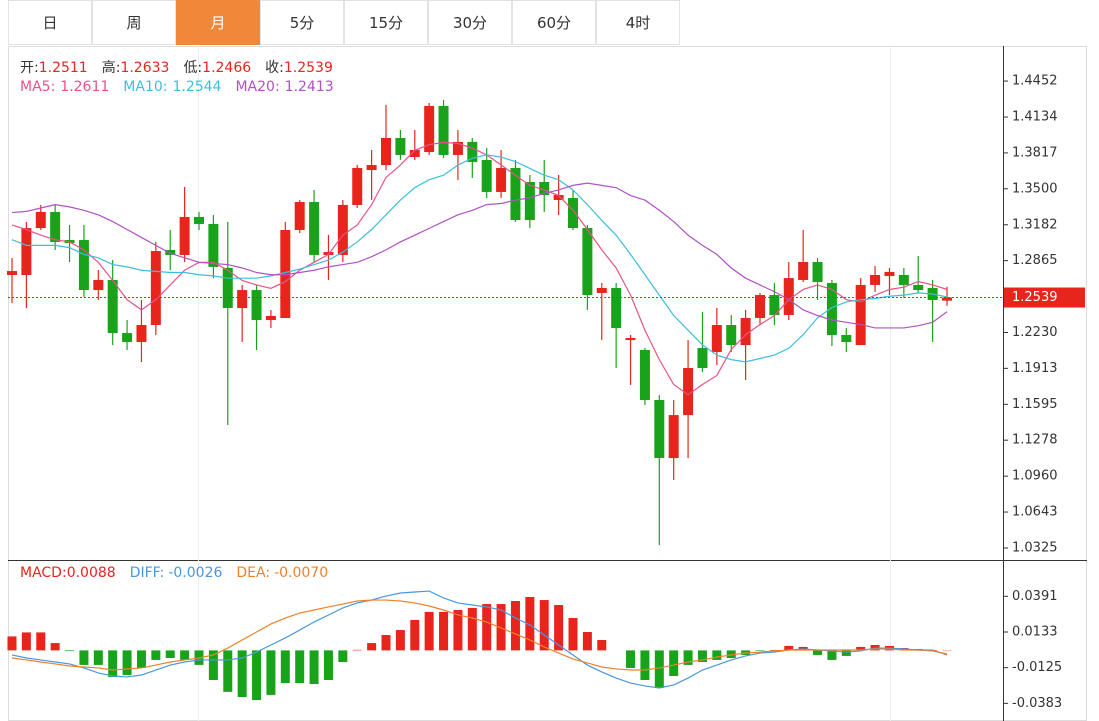  What do you see at coordinates (308, 68) in the screenshot?
I see `info-value: 1.2539` at bounding box center [308, 68].